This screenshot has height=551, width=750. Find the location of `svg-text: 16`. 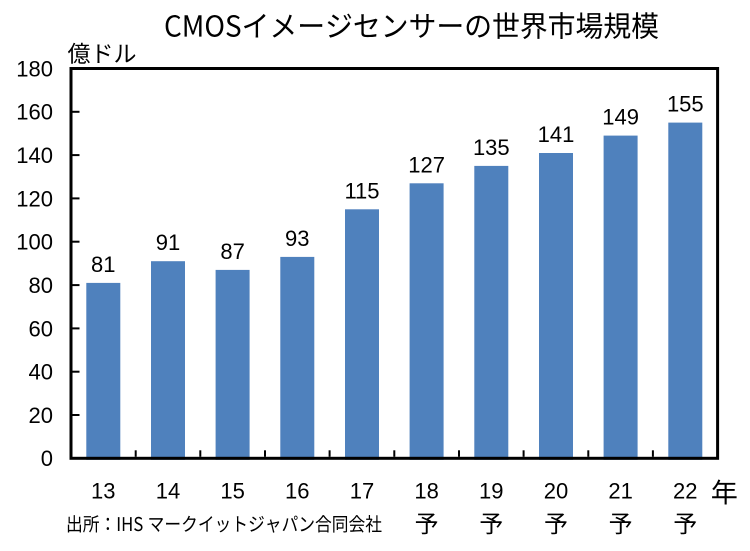

svg-text: 16 is located at coordinates (297, 491).